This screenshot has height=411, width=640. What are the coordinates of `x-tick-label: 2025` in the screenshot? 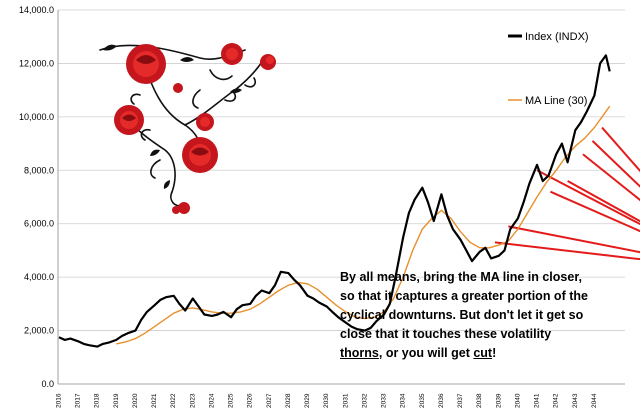 It's located at (231, 400).